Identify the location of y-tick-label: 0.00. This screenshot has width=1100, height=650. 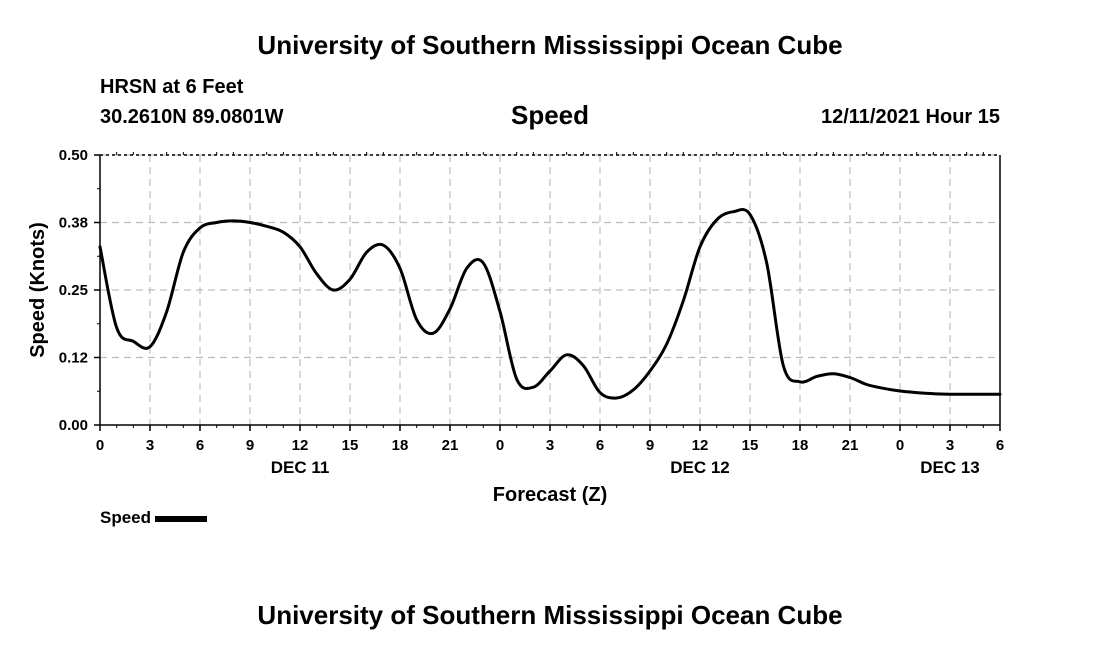
(73, 425).